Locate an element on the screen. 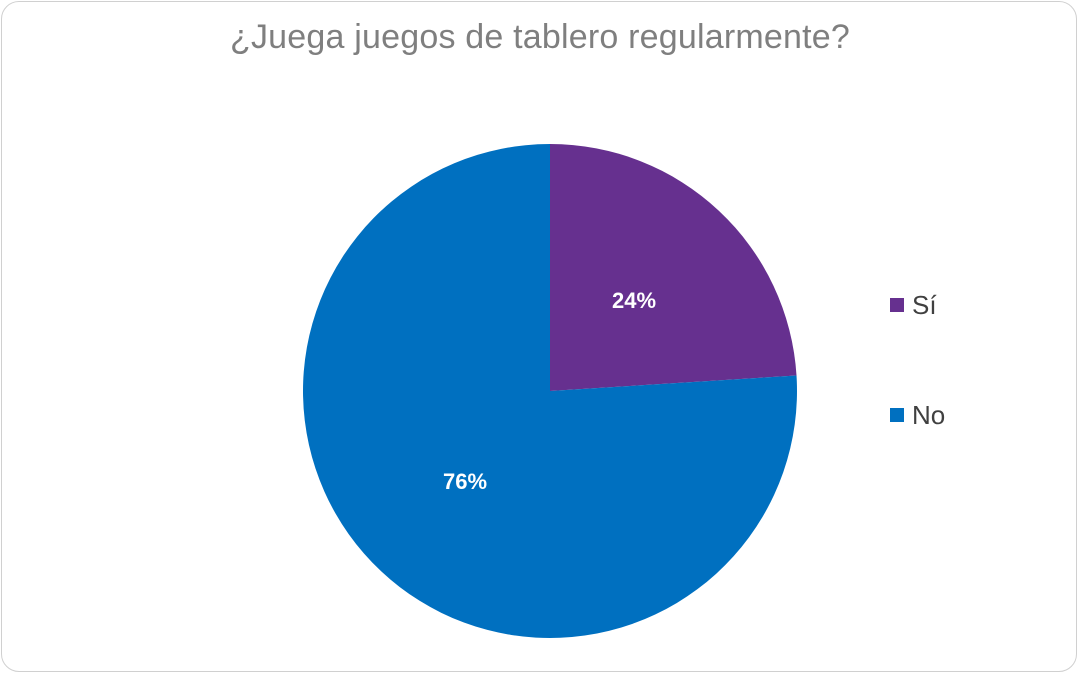 The width and height of the screenshot is (1080, 675). legend-item-si: Sí is located at coordinates (917, 305).